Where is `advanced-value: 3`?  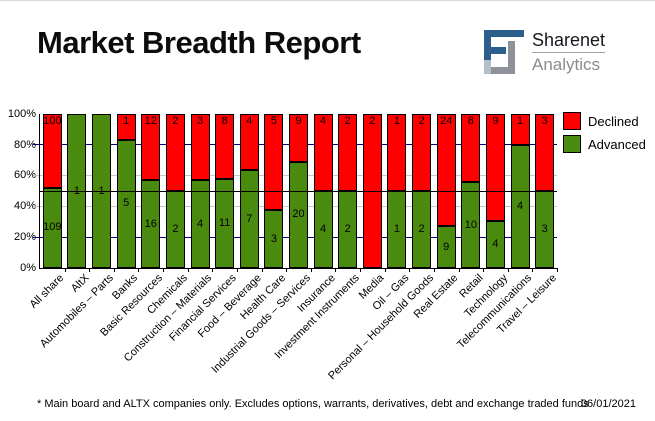 advanced-value: 3 is located at coordinates (273, 238).